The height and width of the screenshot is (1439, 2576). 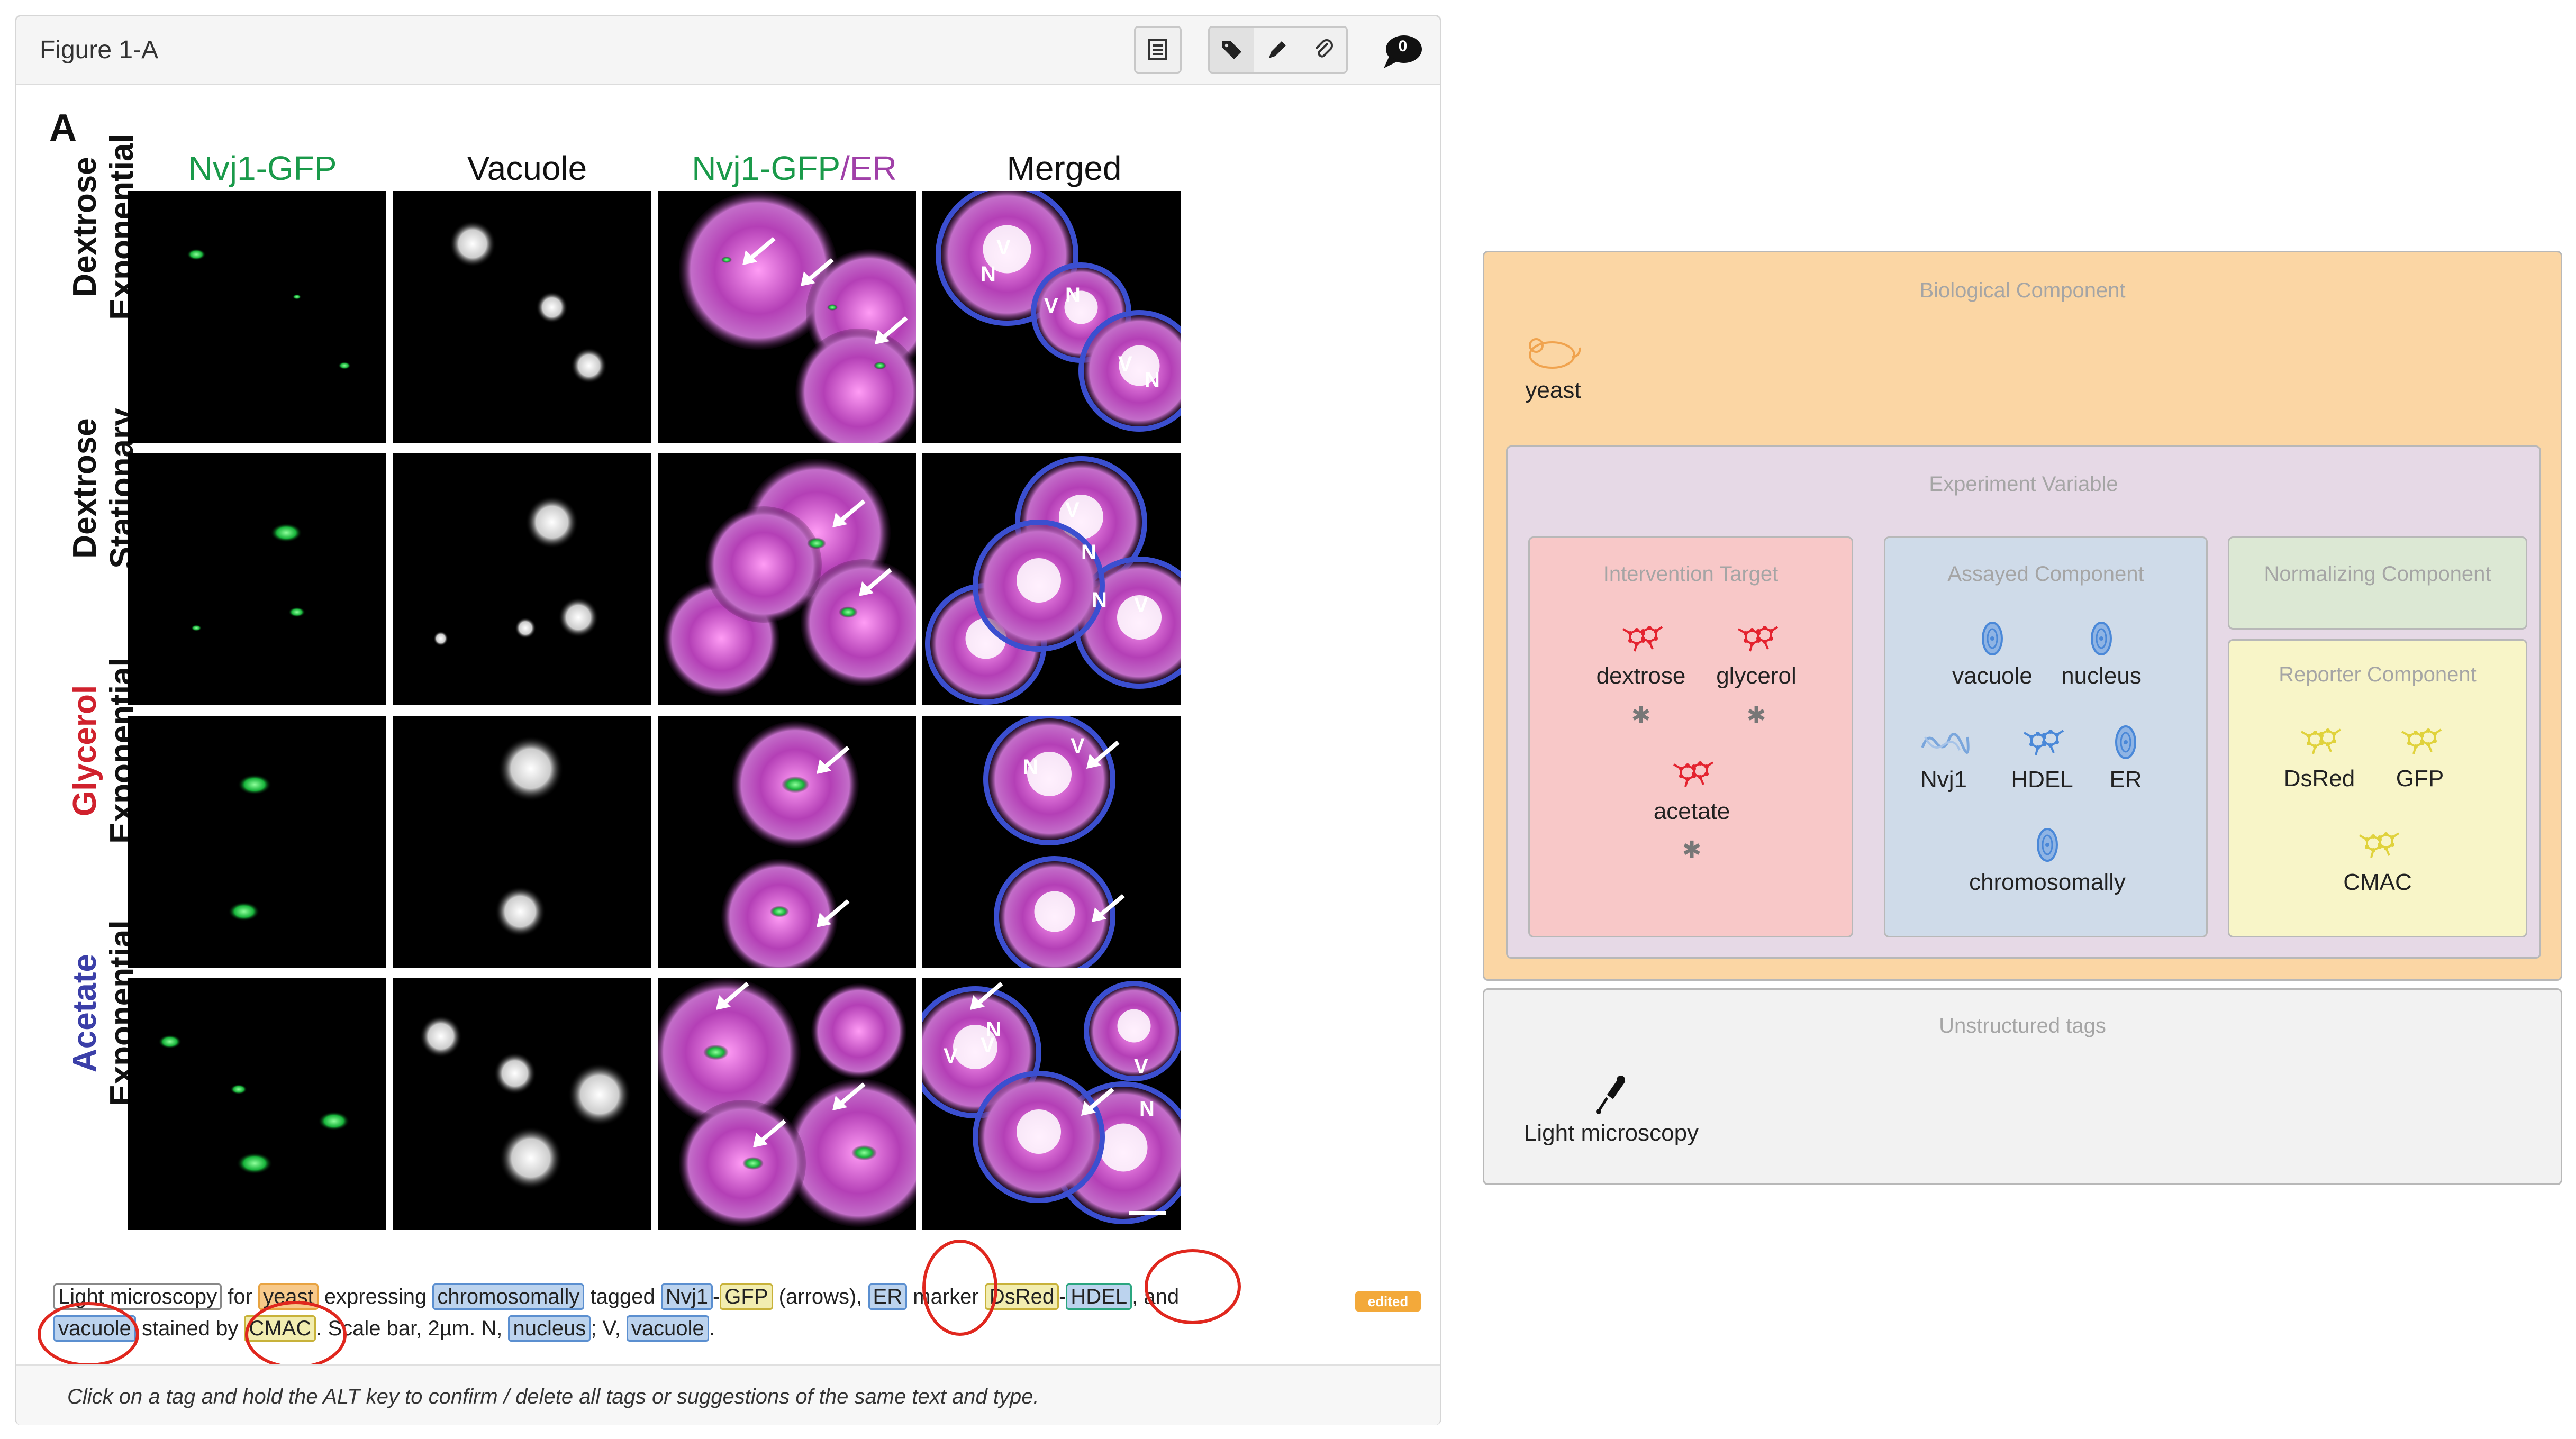 I want to click on tag-item-hdel: HDEL, so click(x=2042, y=757).